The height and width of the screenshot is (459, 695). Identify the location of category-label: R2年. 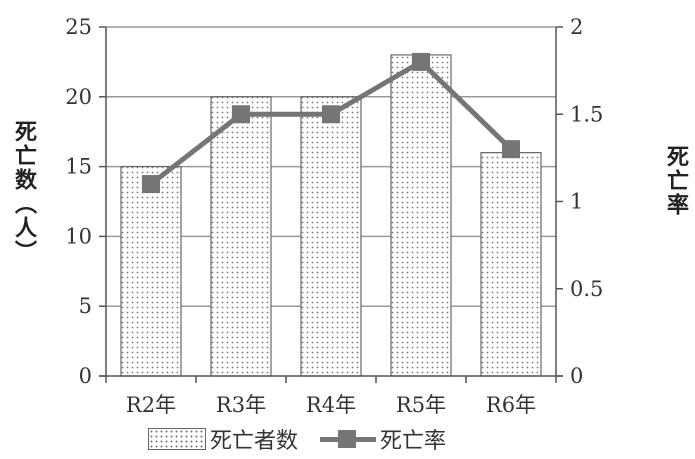
(151, 405).